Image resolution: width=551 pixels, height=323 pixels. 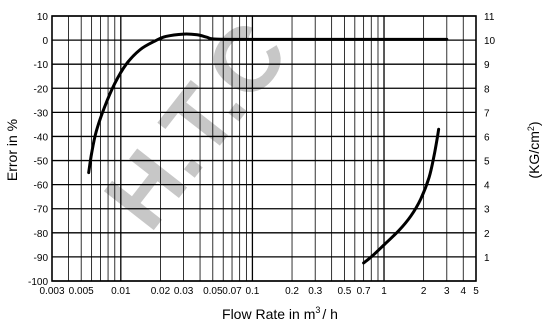 What do you see at coordinates (41, 258) in the screenshot?
I see `y-left-tick-label: -90` at bounding box center [41, 258].